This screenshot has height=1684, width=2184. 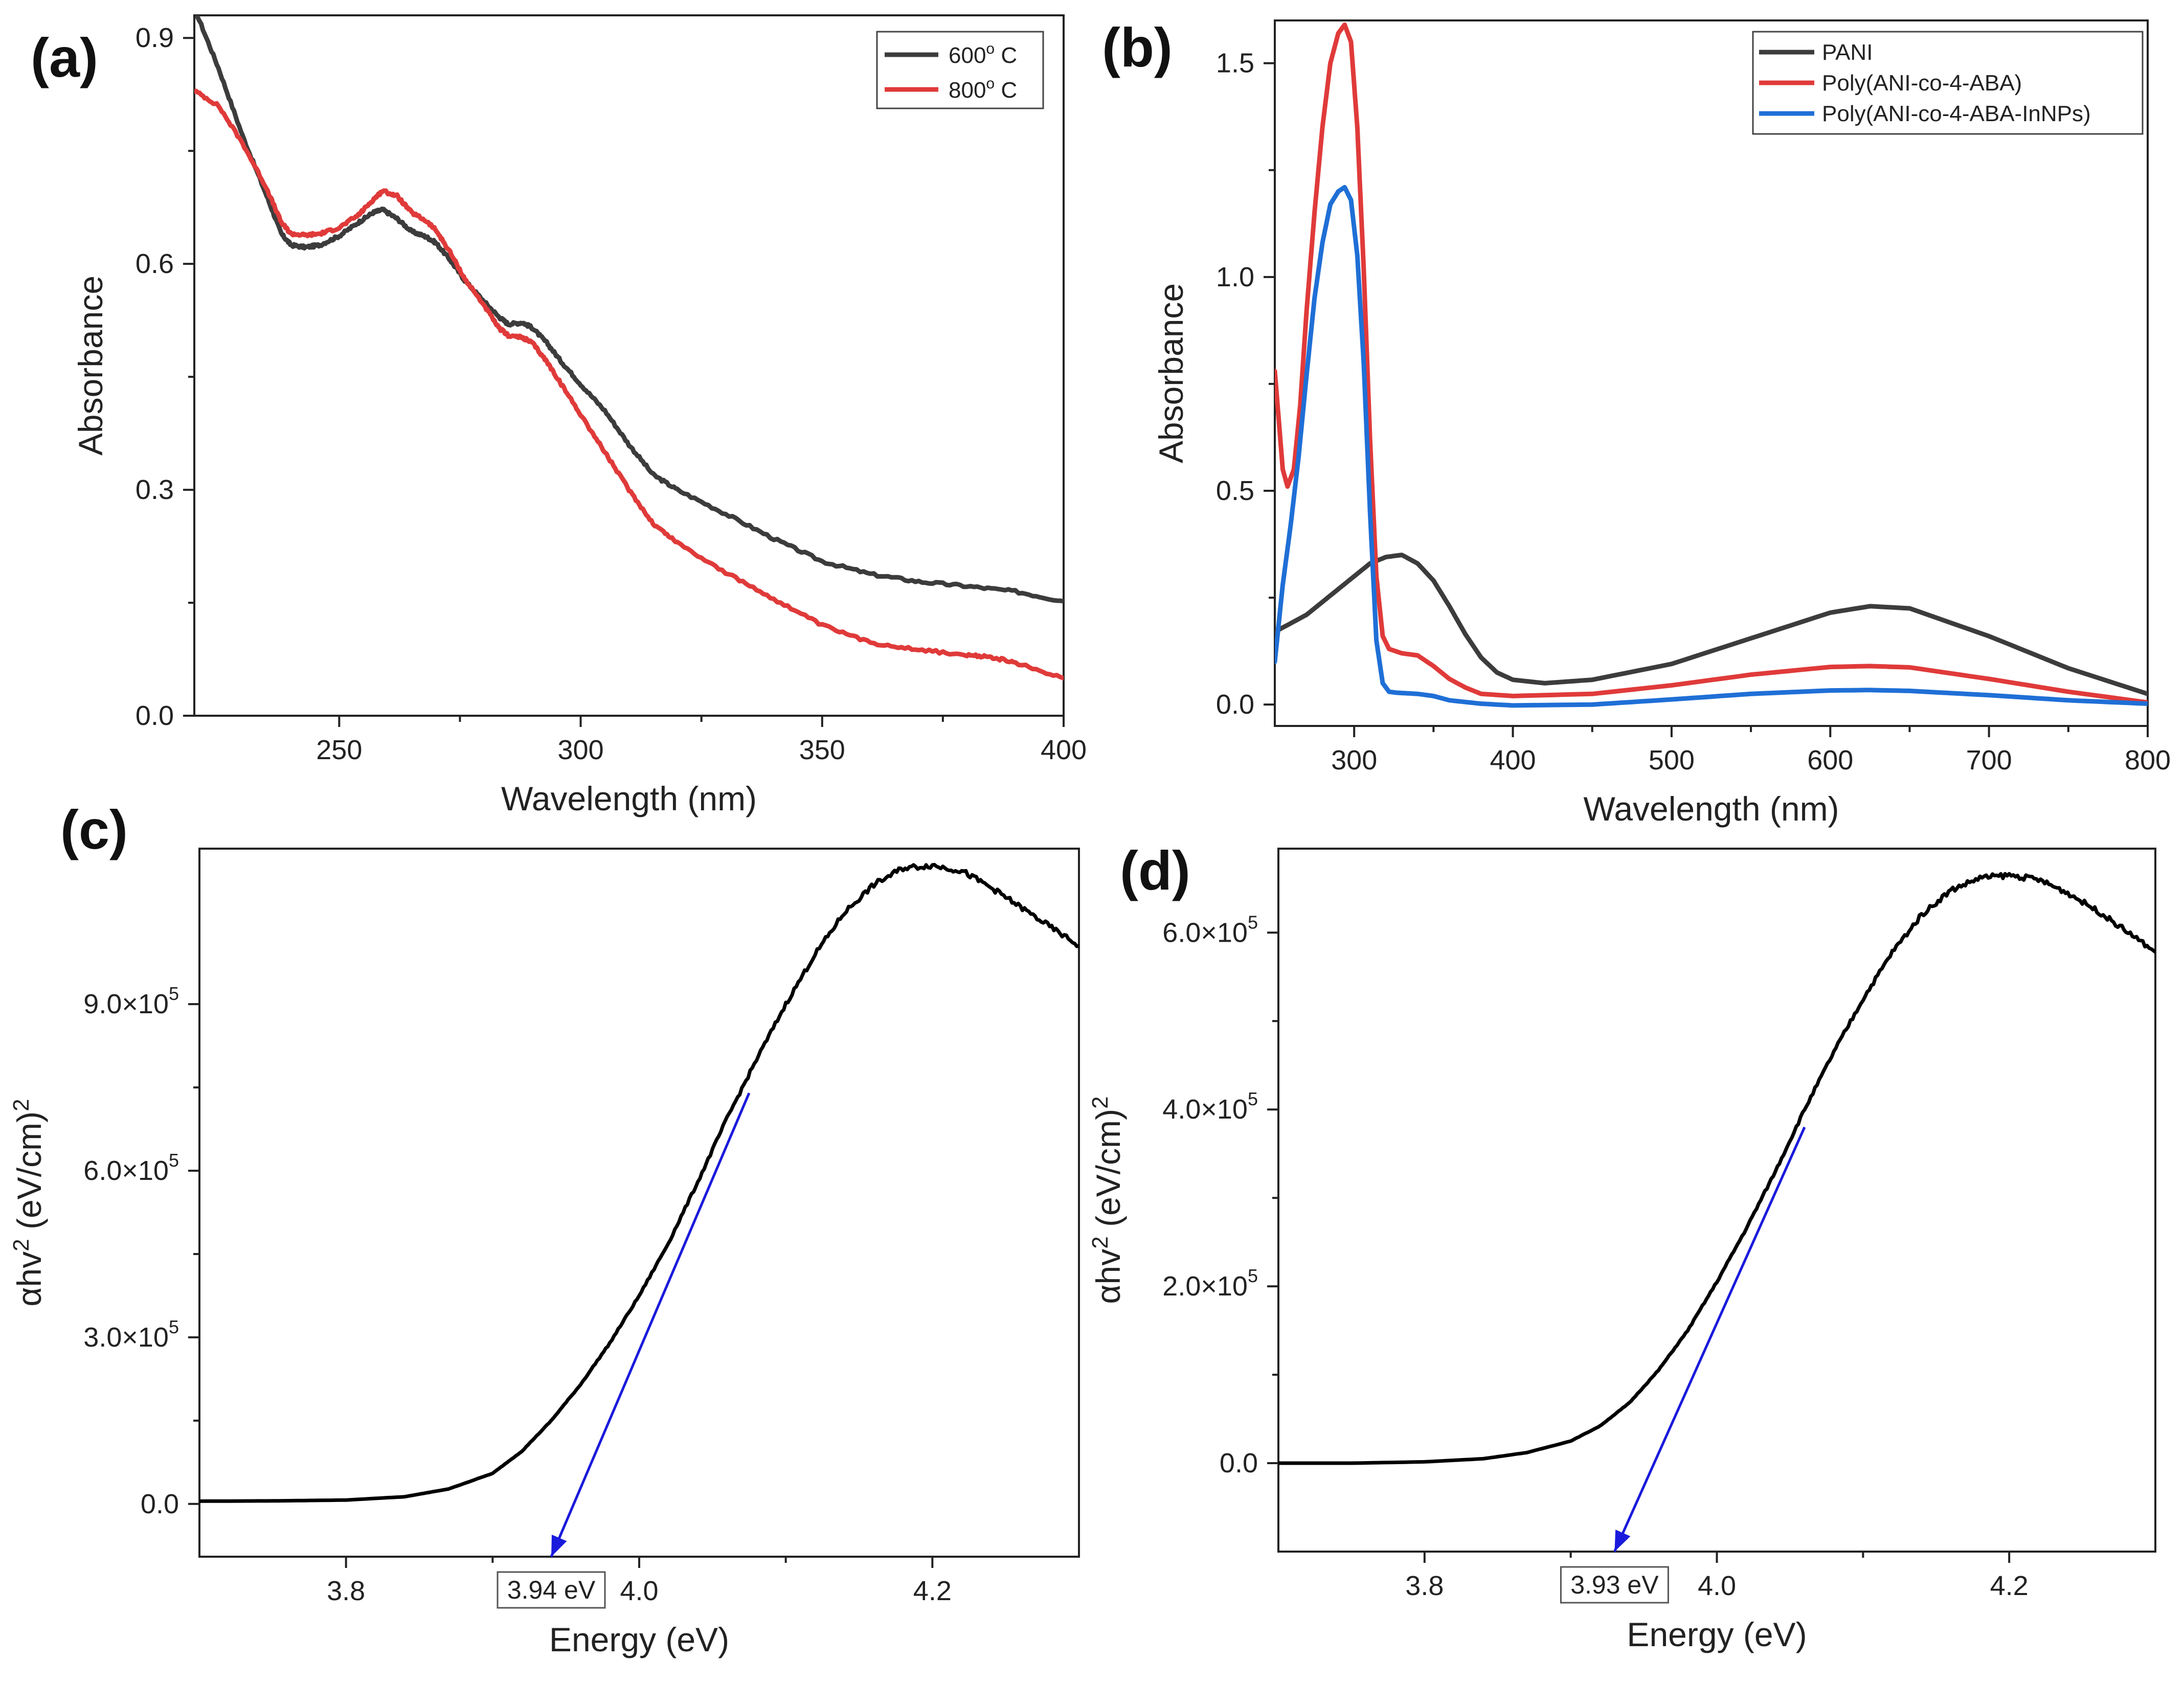 I want to click on band-gap-label: 3.93 eV, so click(x=1614, y=1585).